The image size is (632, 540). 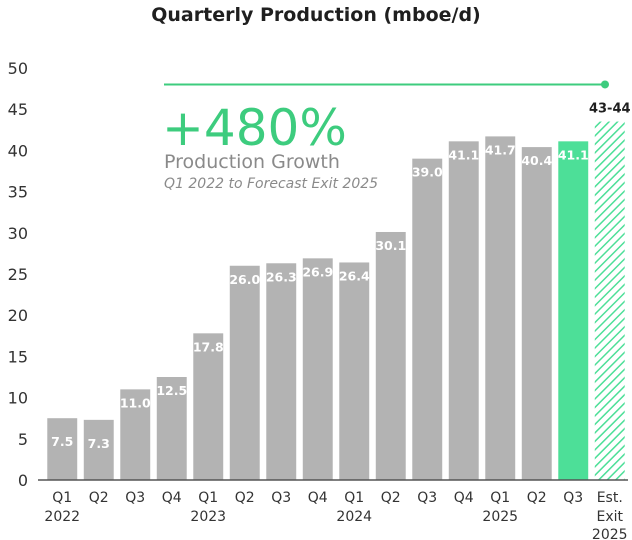 What do you see at coordinates (18, 233) in the screenshot?
I see `y-tick-label: 30` at bounding box center [18, 233].